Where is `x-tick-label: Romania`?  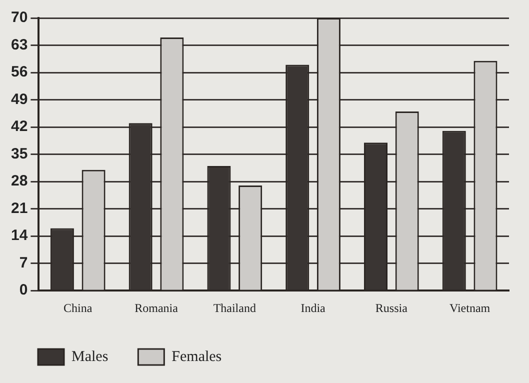 x-tick-label: Romania is located at coordinates (156, 307).